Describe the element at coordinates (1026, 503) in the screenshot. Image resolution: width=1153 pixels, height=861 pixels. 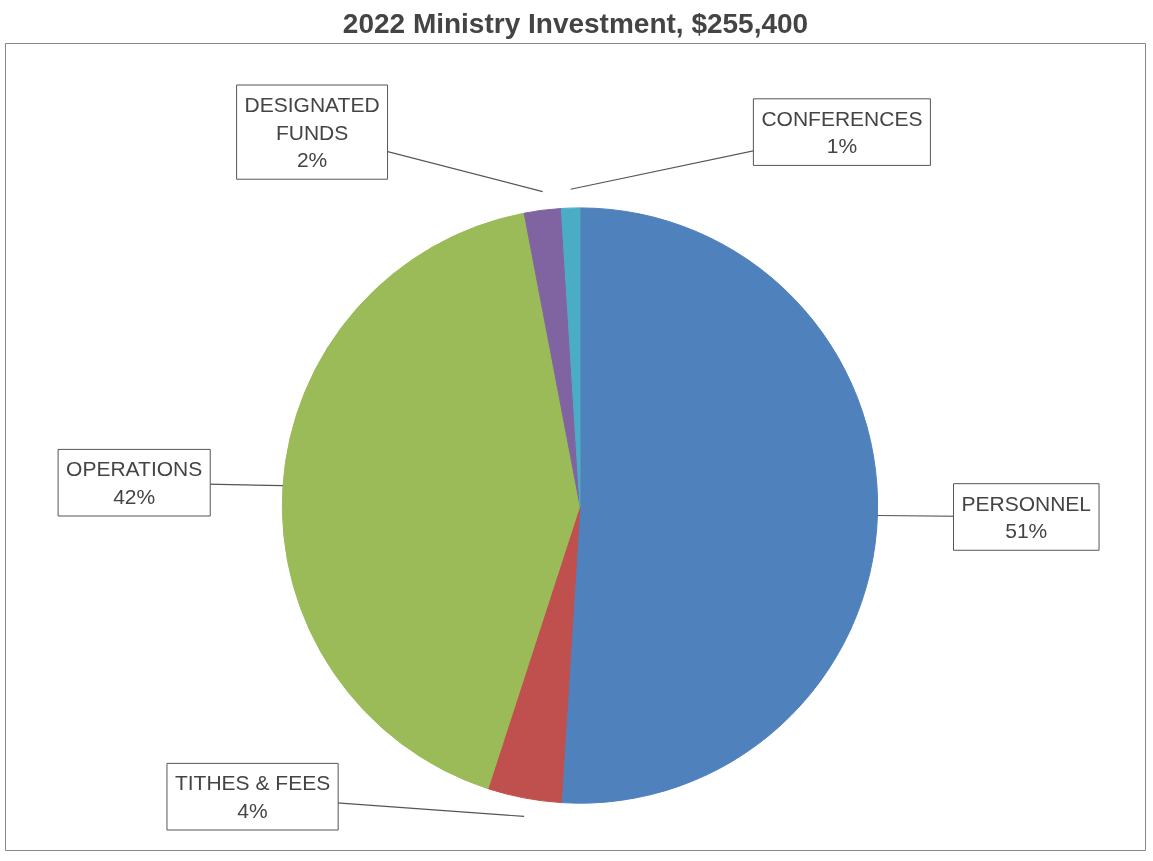
I see `slice-label: PERSONNEL` at that location.